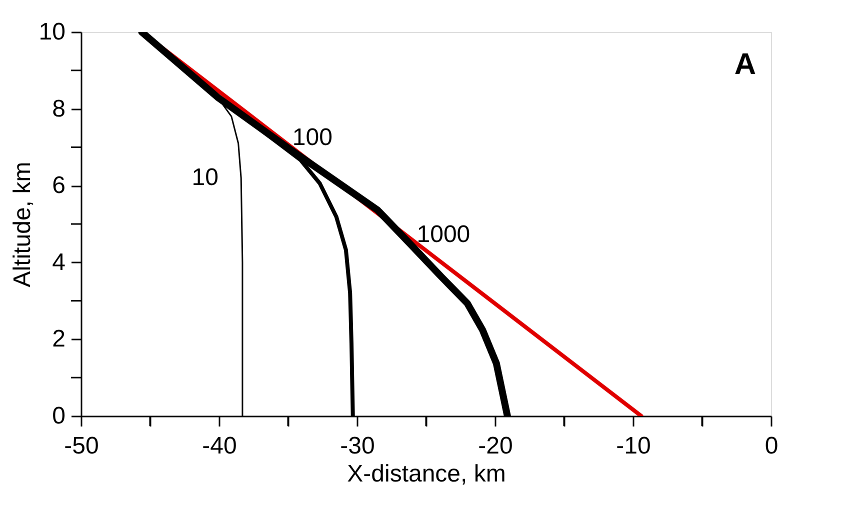 Image resolution: width=848 pixels, height=522 pixels. Describe the element at coordinates (771, 446) in the screenshot. I see `x-tick-label: 0` at that location.